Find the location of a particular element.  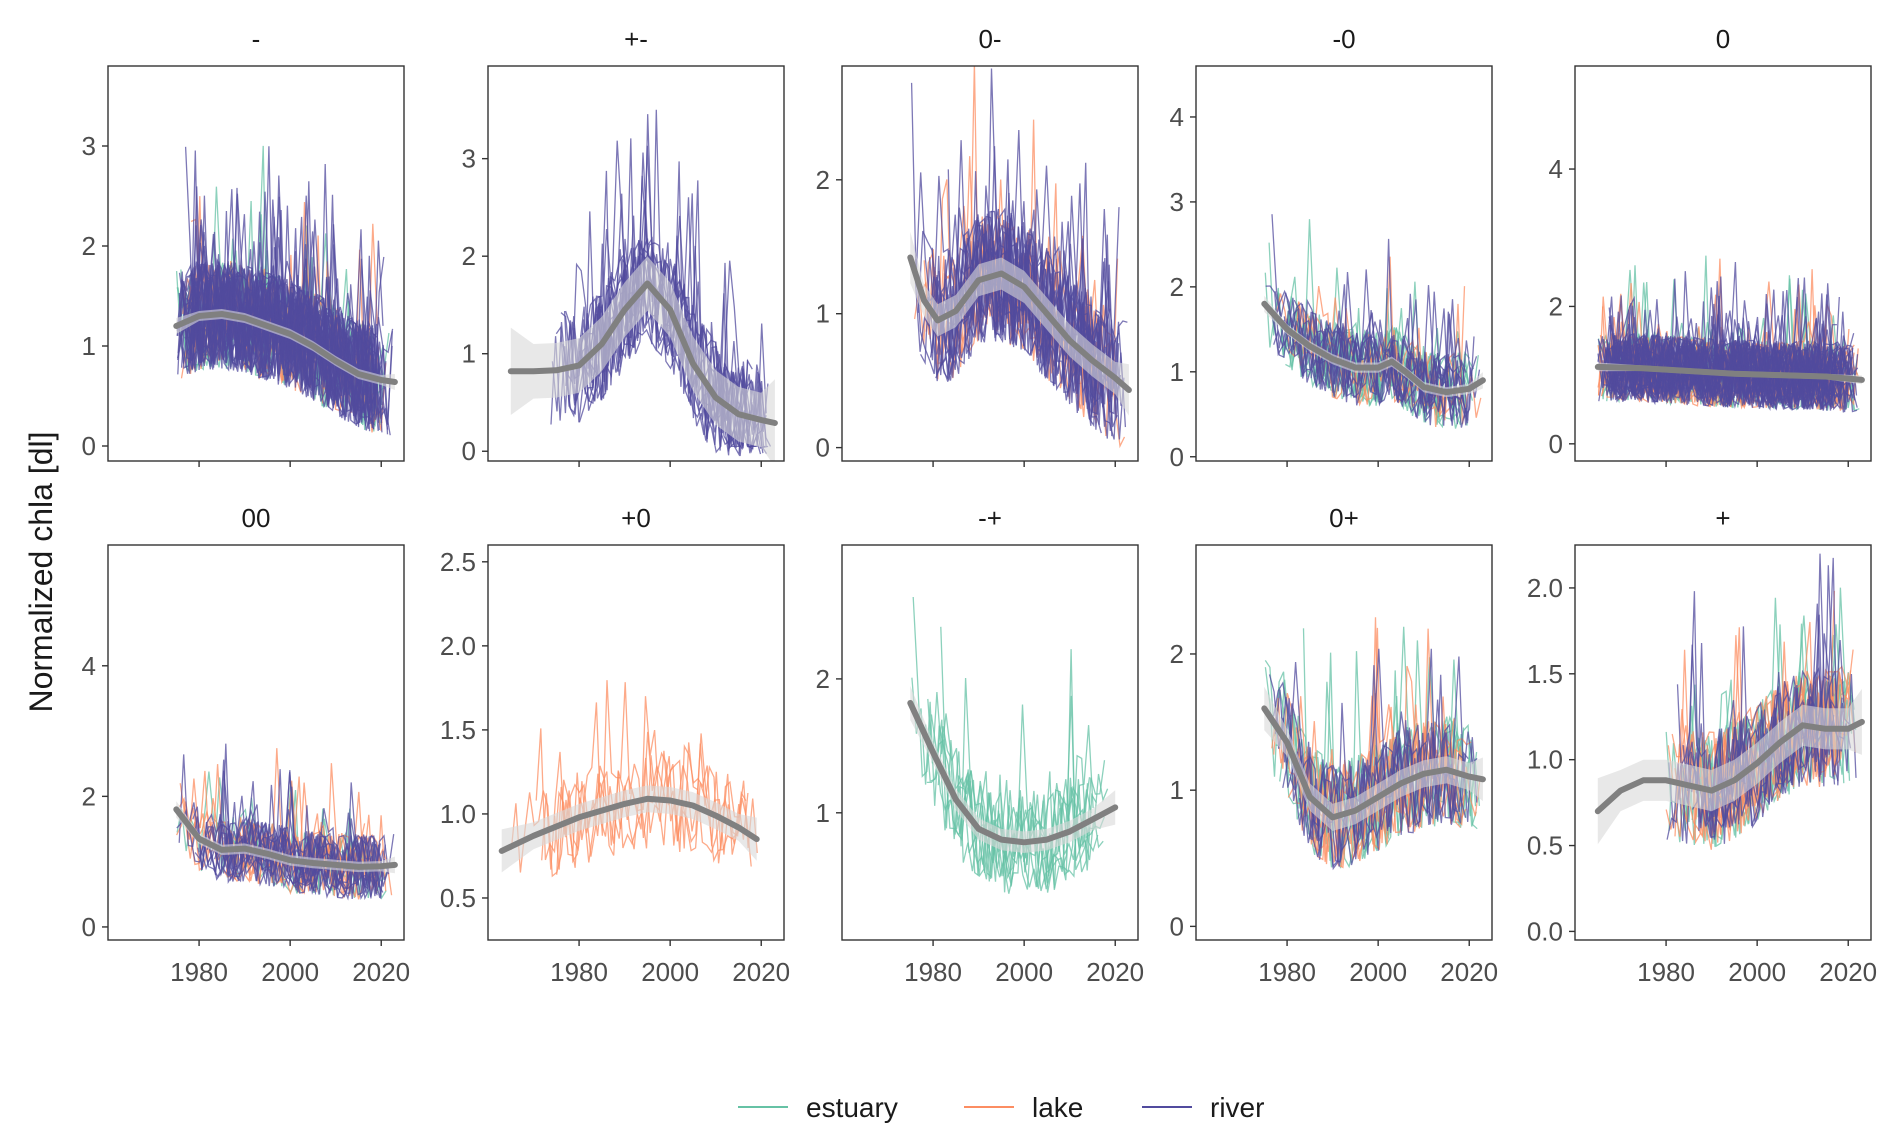

legend-label: river is located at coordinates (1237, 1107).